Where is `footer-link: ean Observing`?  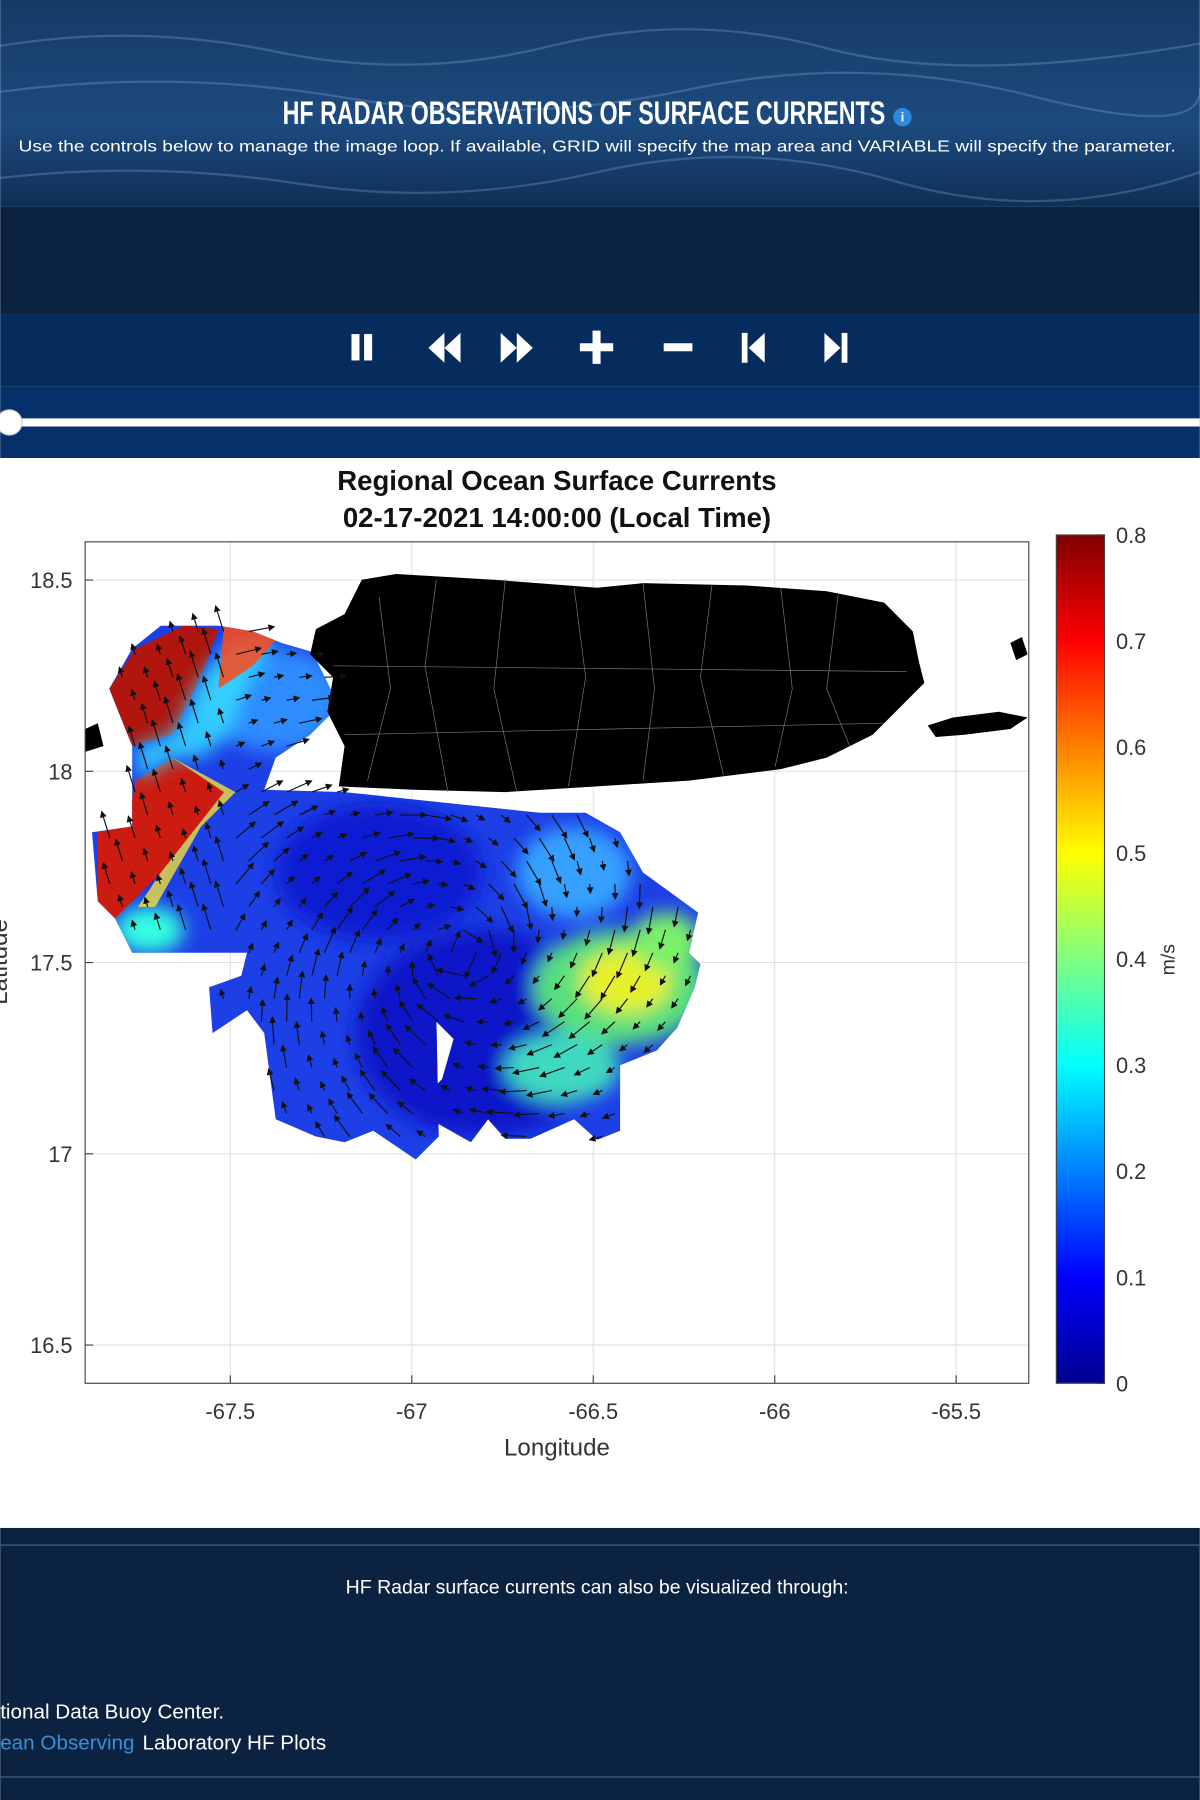
footer-link: ean Observing is located at coordinates (67, 1742).